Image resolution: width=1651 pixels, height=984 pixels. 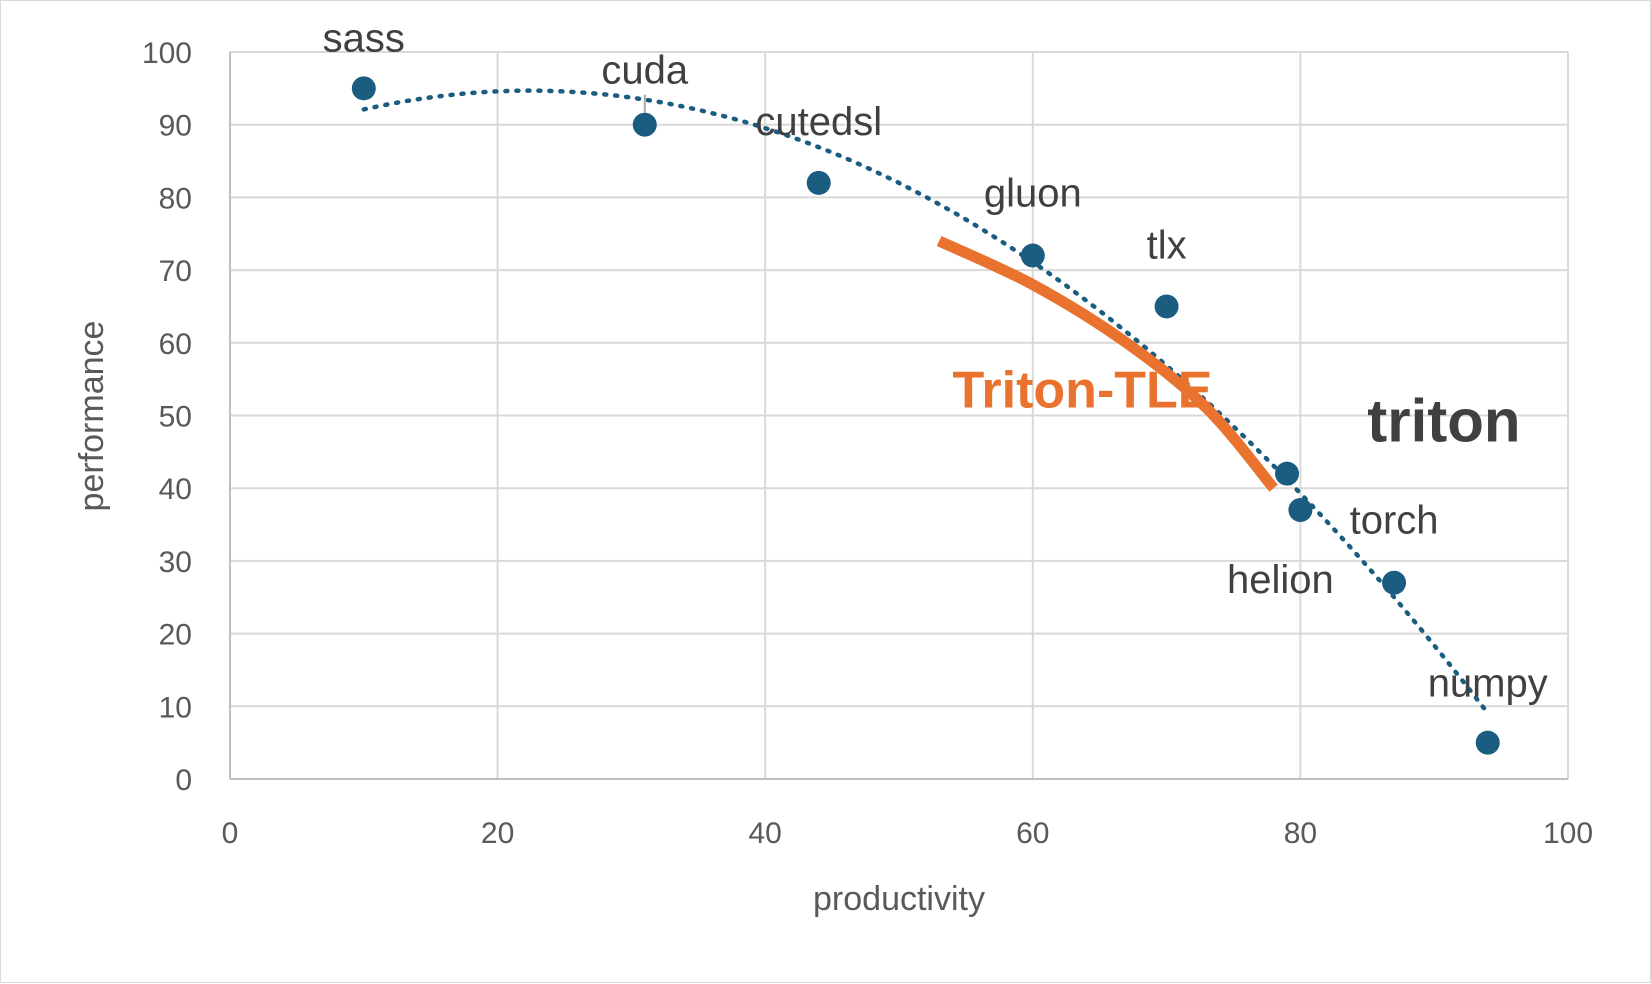 What do you see at coordinates (183, 780) in the screenshot?
I see `y-tick-label: 0` at bounding box center [183, 780].